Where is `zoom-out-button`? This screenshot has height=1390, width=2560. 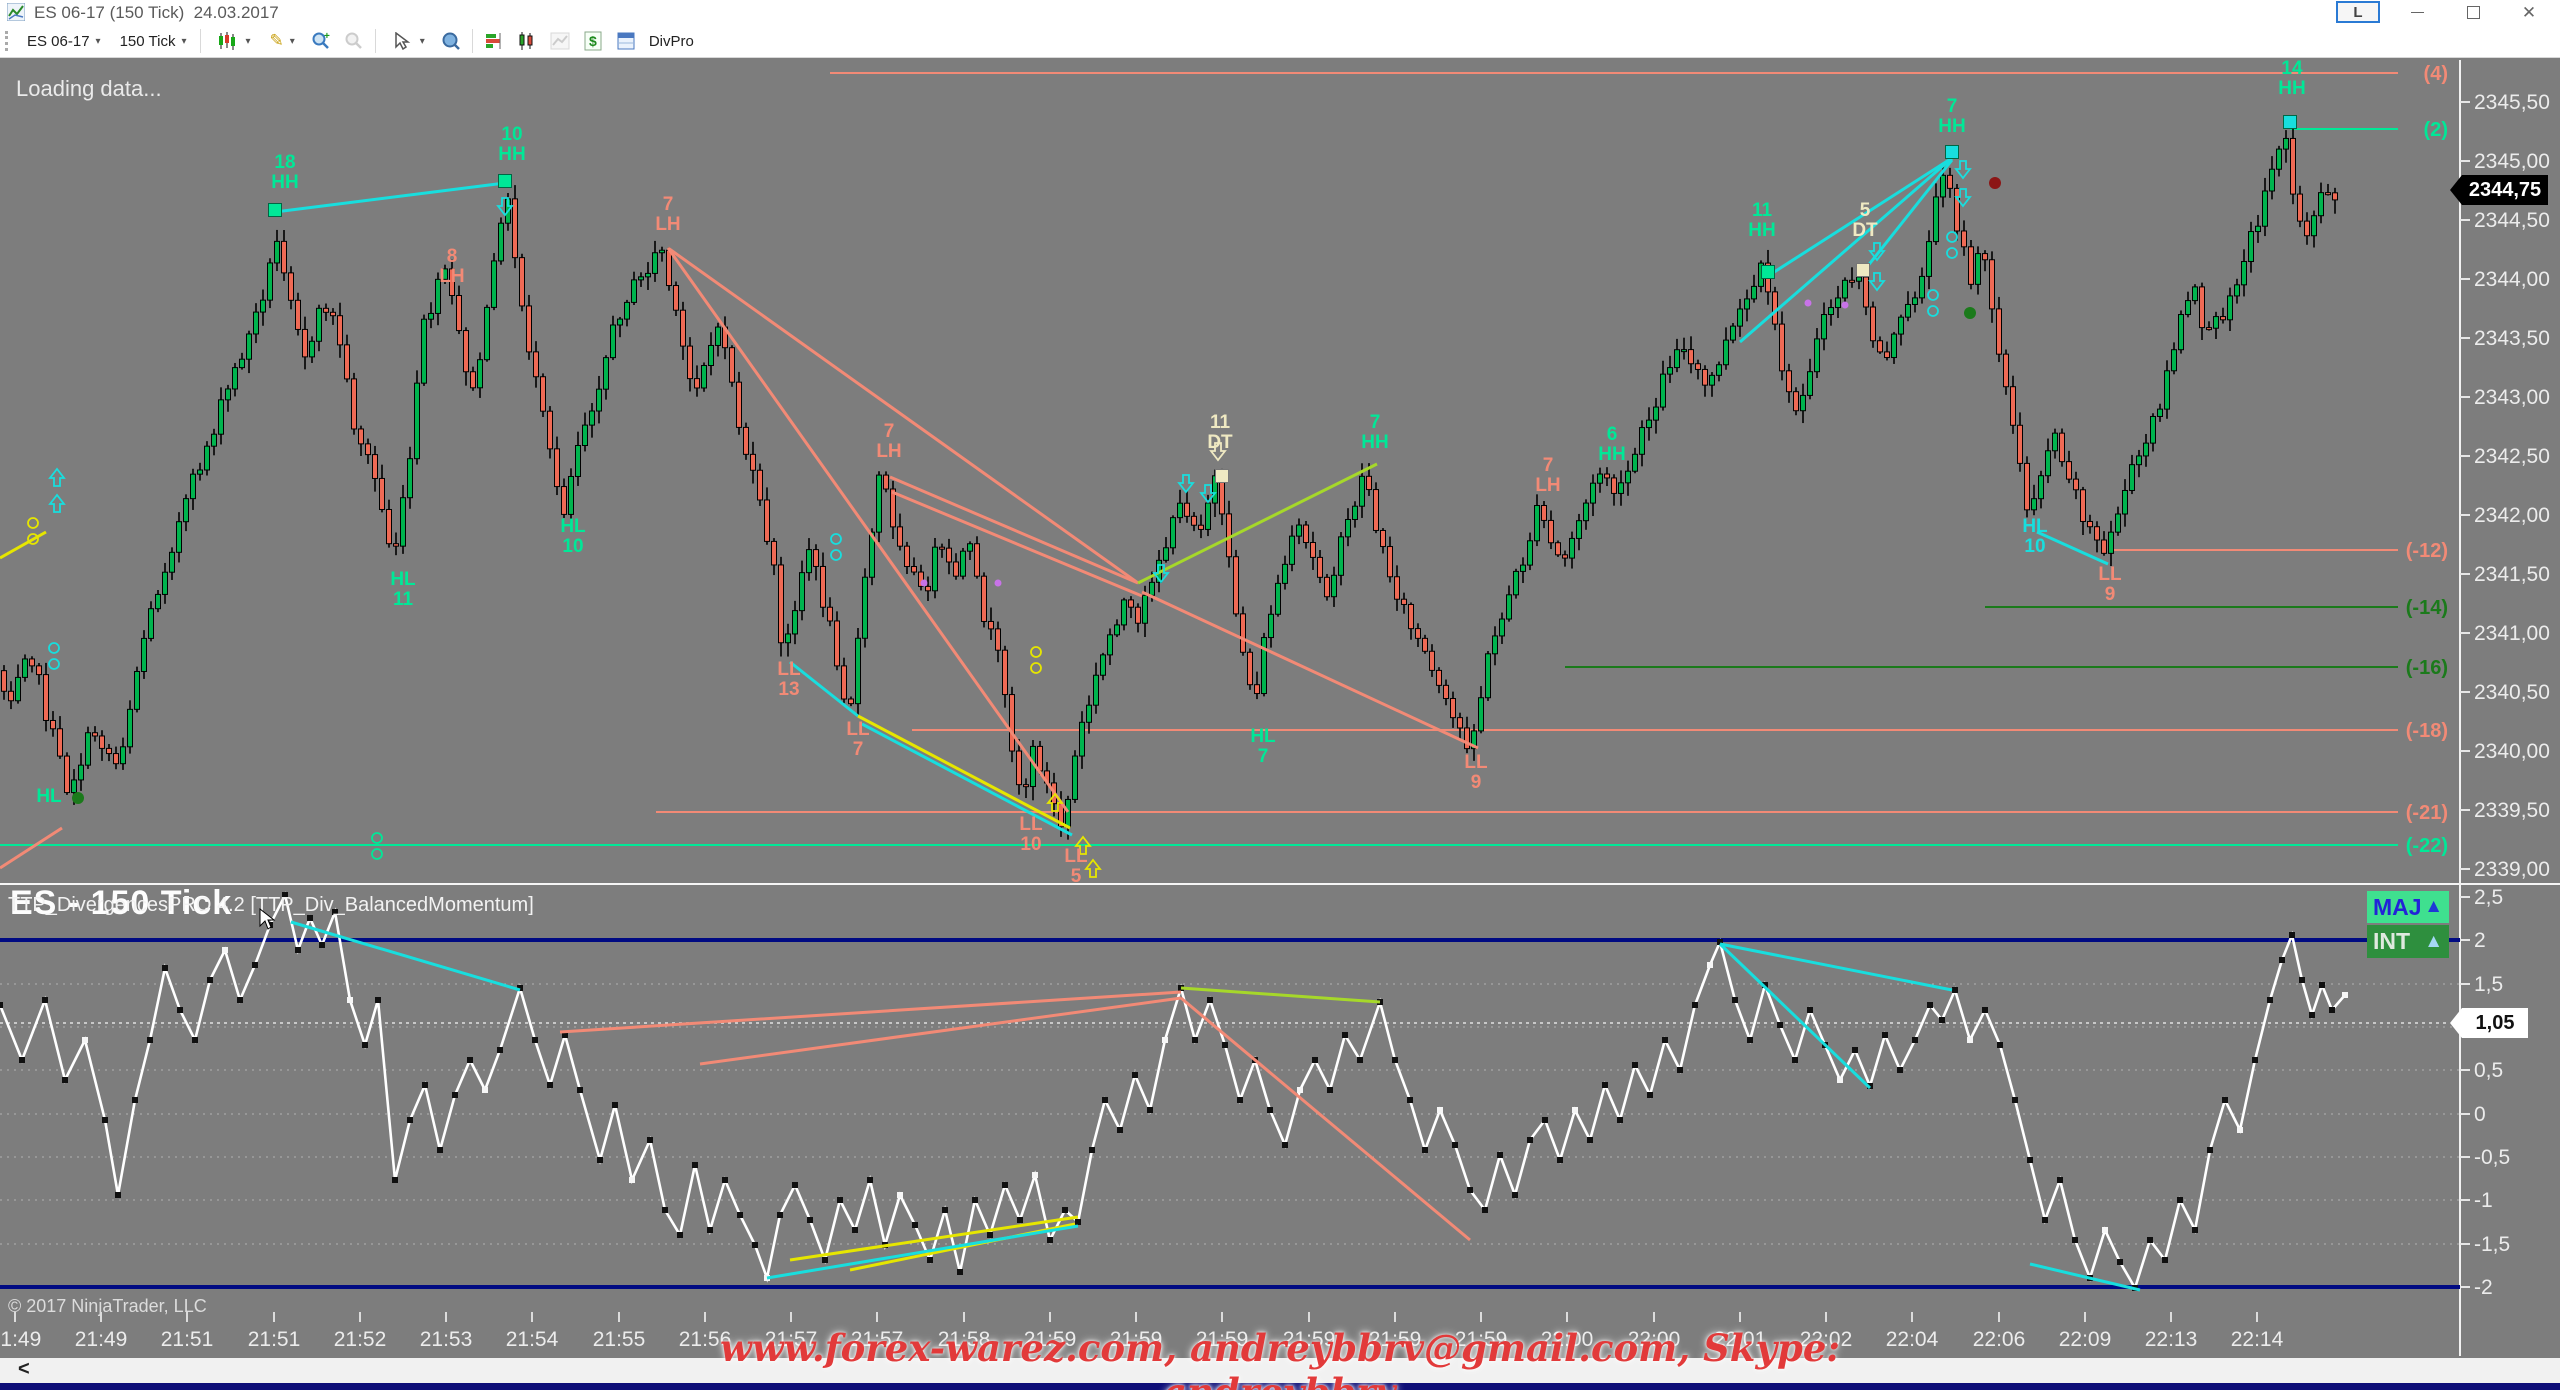
zoom-out-button is located at coordinates (354, 41).